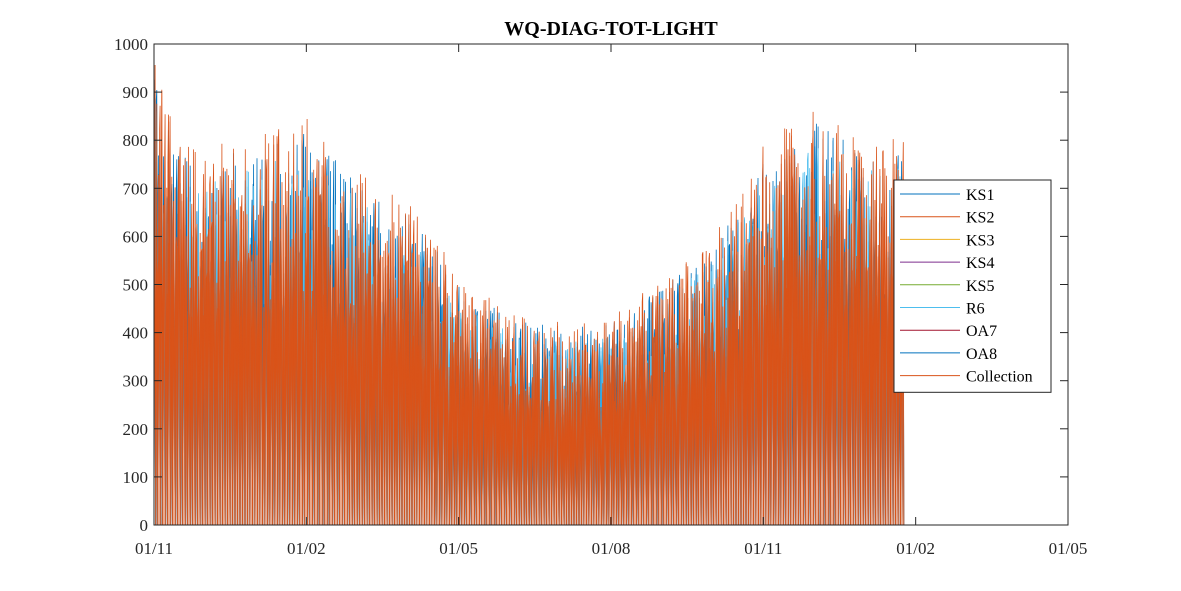  Describe the element at coordinates (136, 236) in the screenshot. I see `y-tick-label: 600` at that location.